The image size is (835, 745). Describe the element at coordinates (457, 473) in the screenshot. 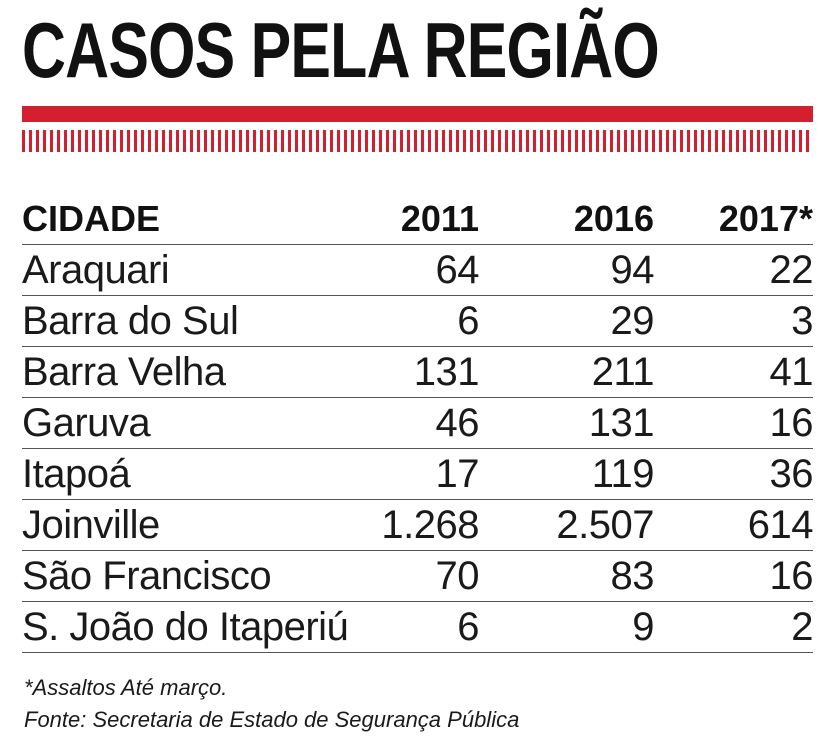

I see `cell-value-2011: 17` at that location.